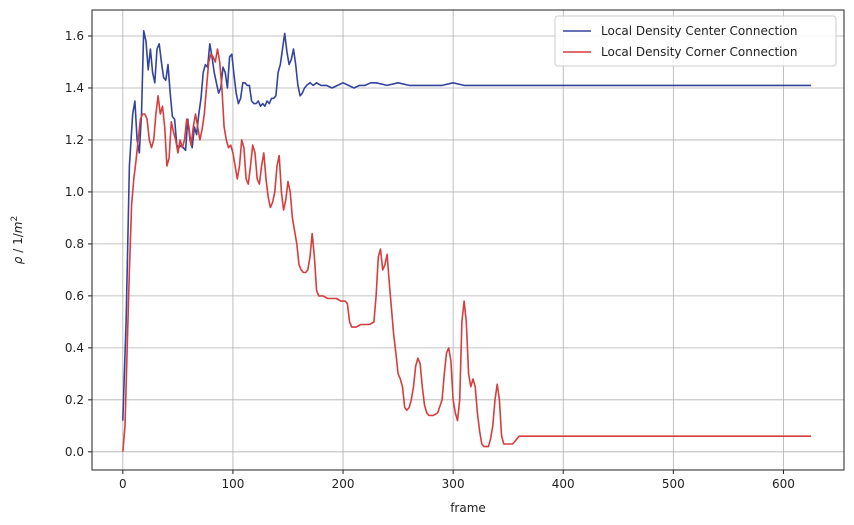  I want to click on x-tick-label: 600, so click(783, 484).